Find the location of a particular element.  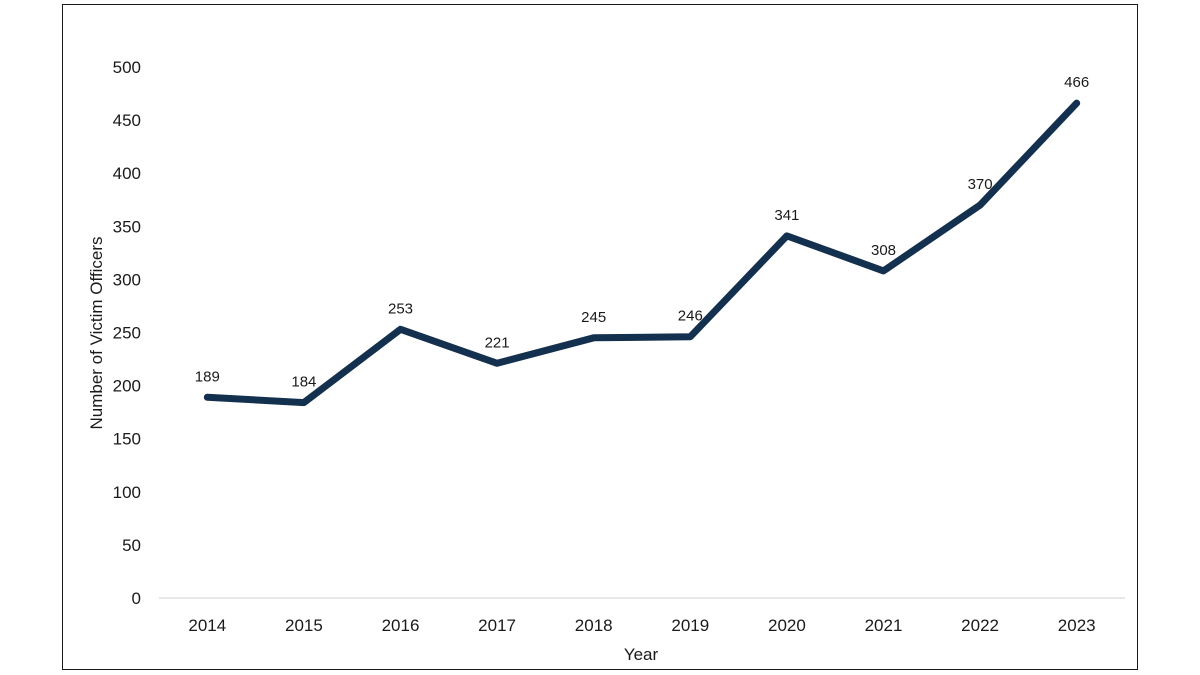

data-label: 184 is located at coordinates (303, 382).